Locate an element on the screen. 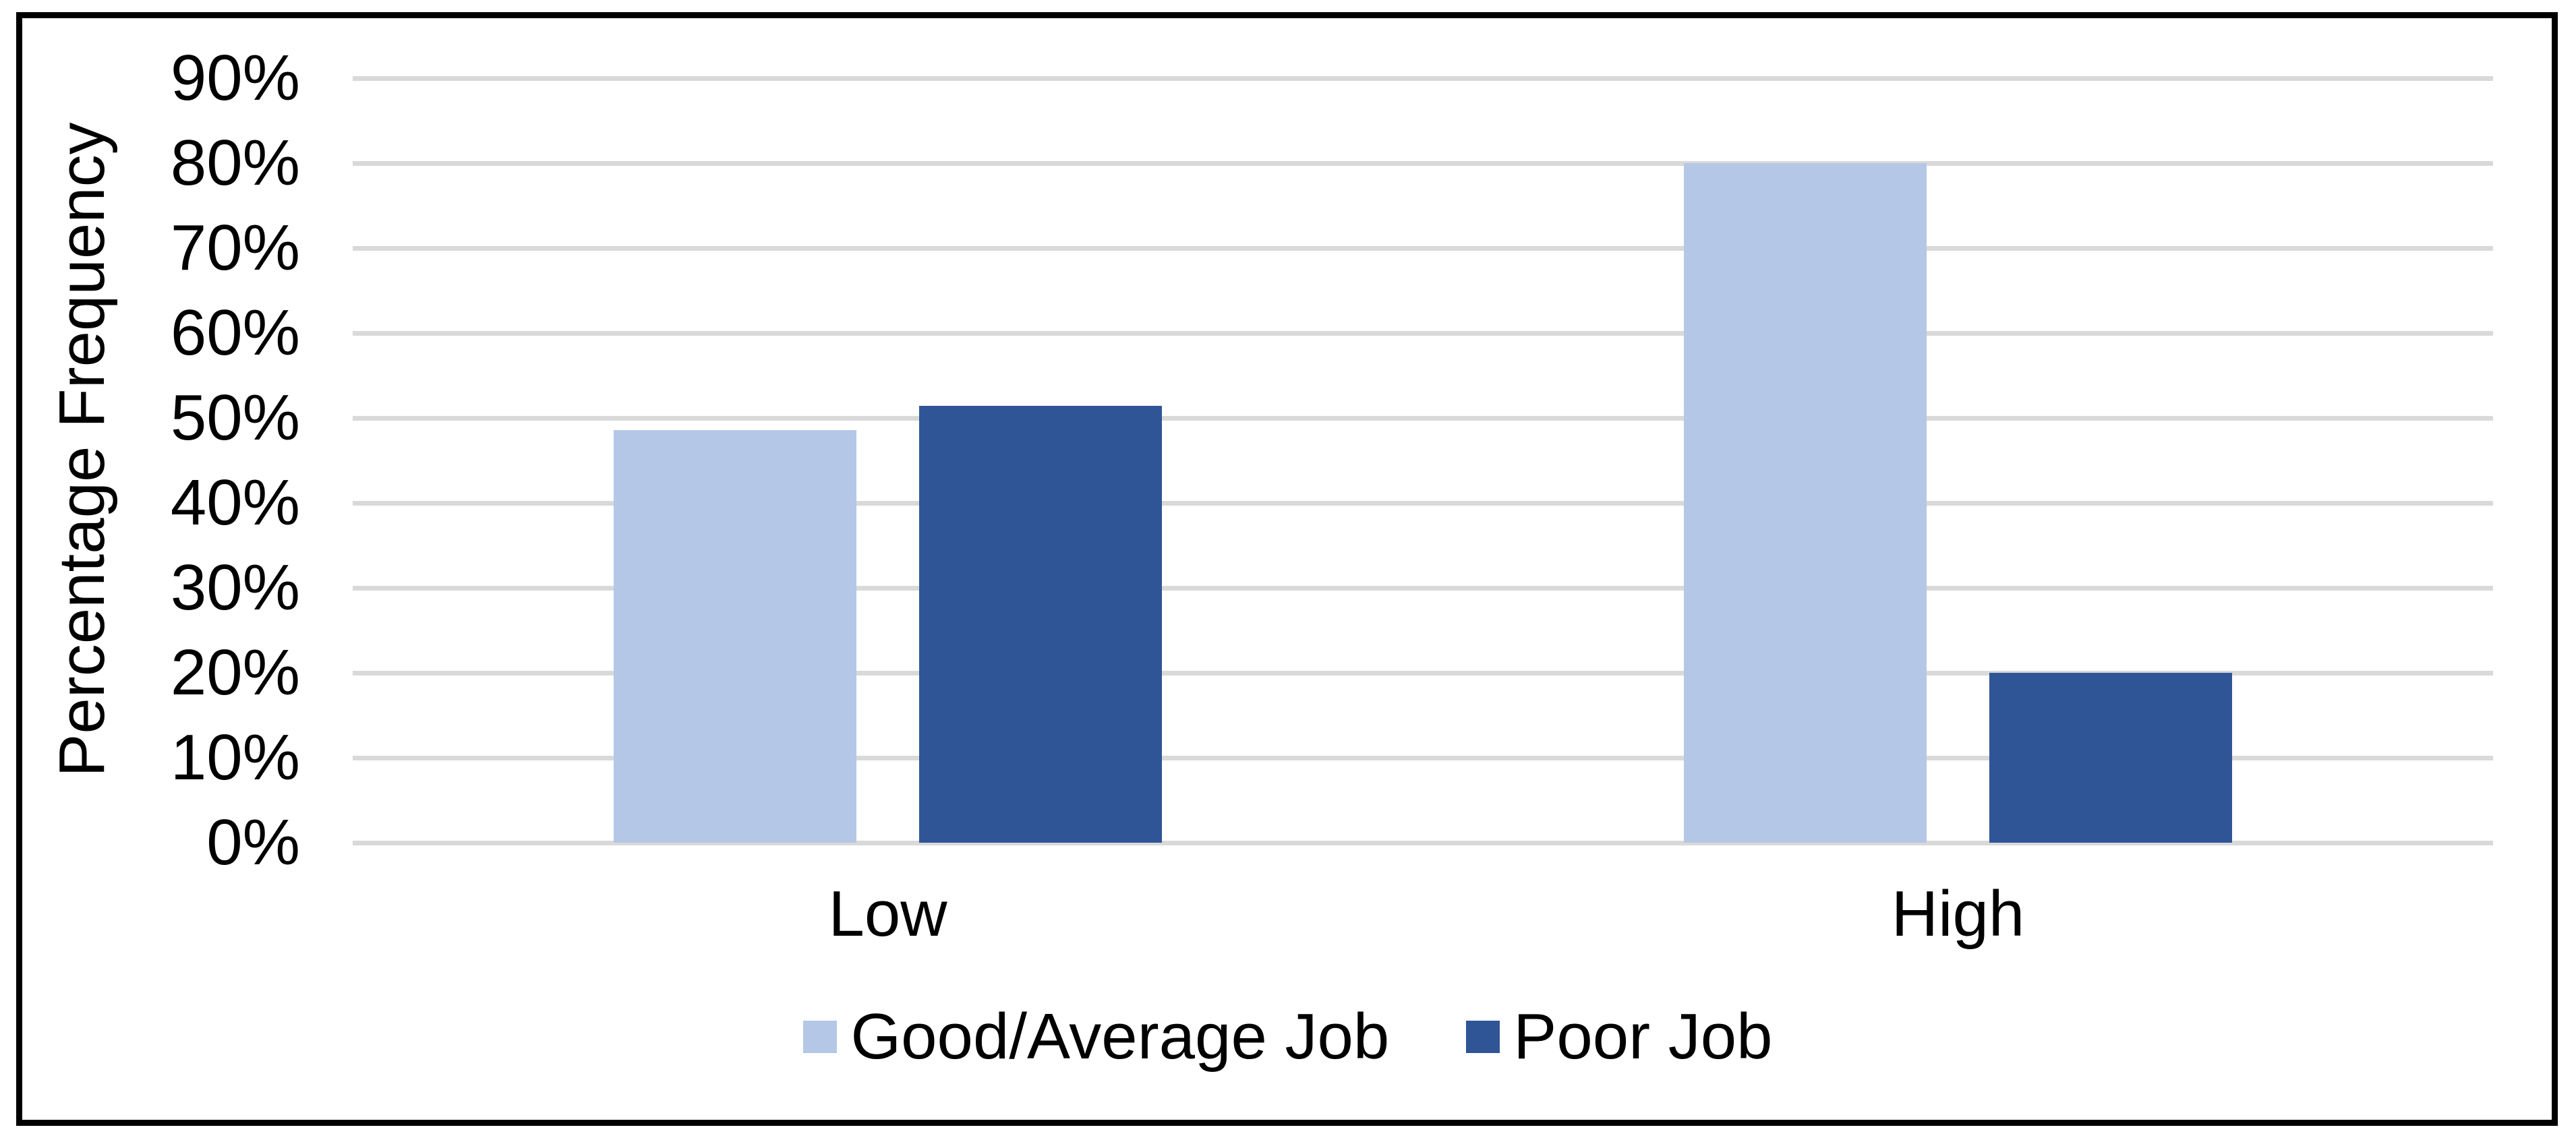  y-tick-label-50: 50% is located at coordinates (235, 418).